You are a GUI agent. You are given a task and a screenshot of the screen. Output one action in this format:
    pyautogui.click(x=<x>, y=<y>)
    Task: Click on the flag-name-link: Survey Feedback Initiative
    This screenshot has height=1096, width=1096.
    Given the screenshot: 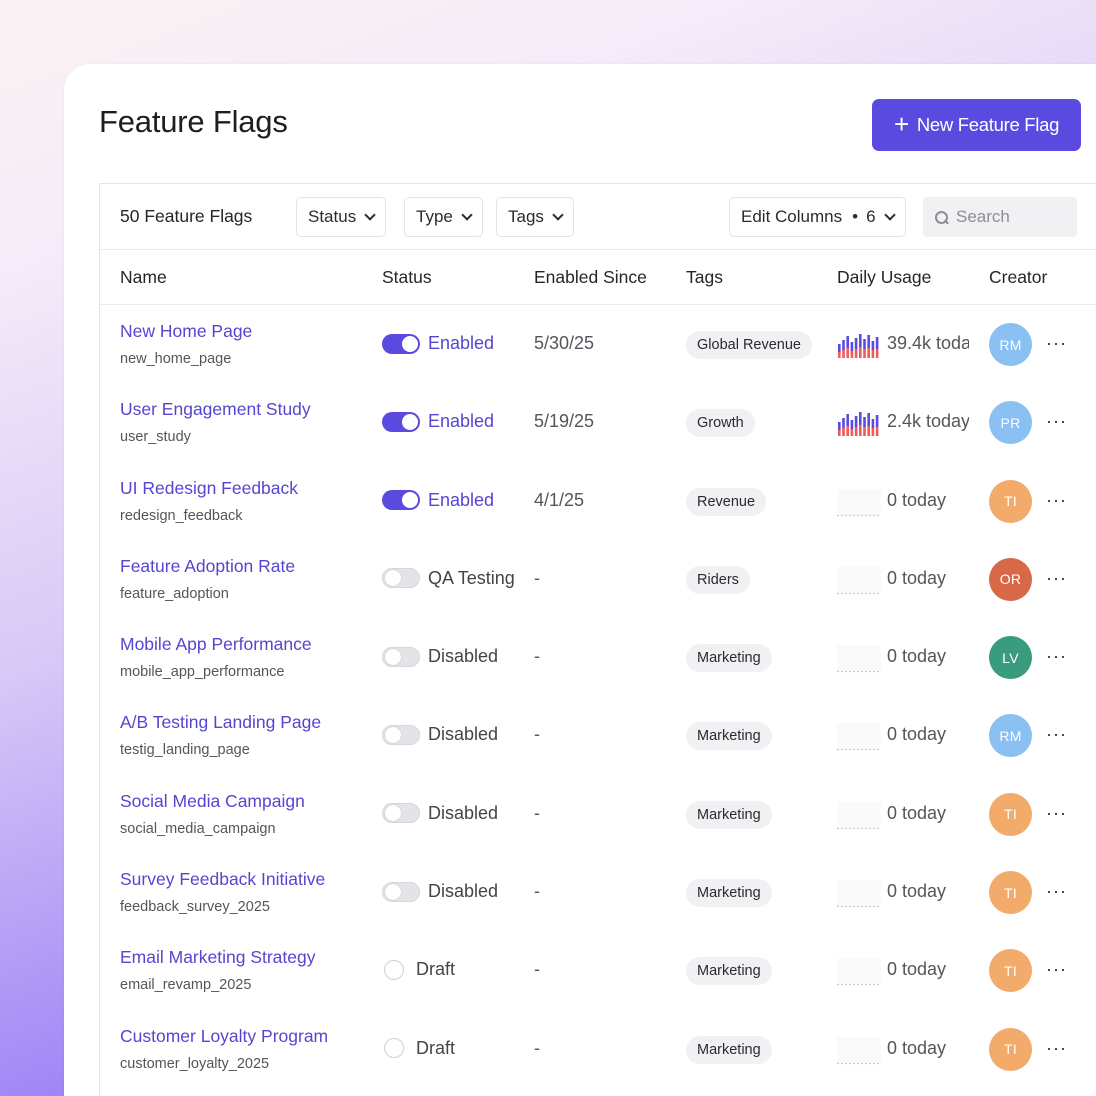 What is the action you would take?
    pyautogui.click(x=223, y=879)
    